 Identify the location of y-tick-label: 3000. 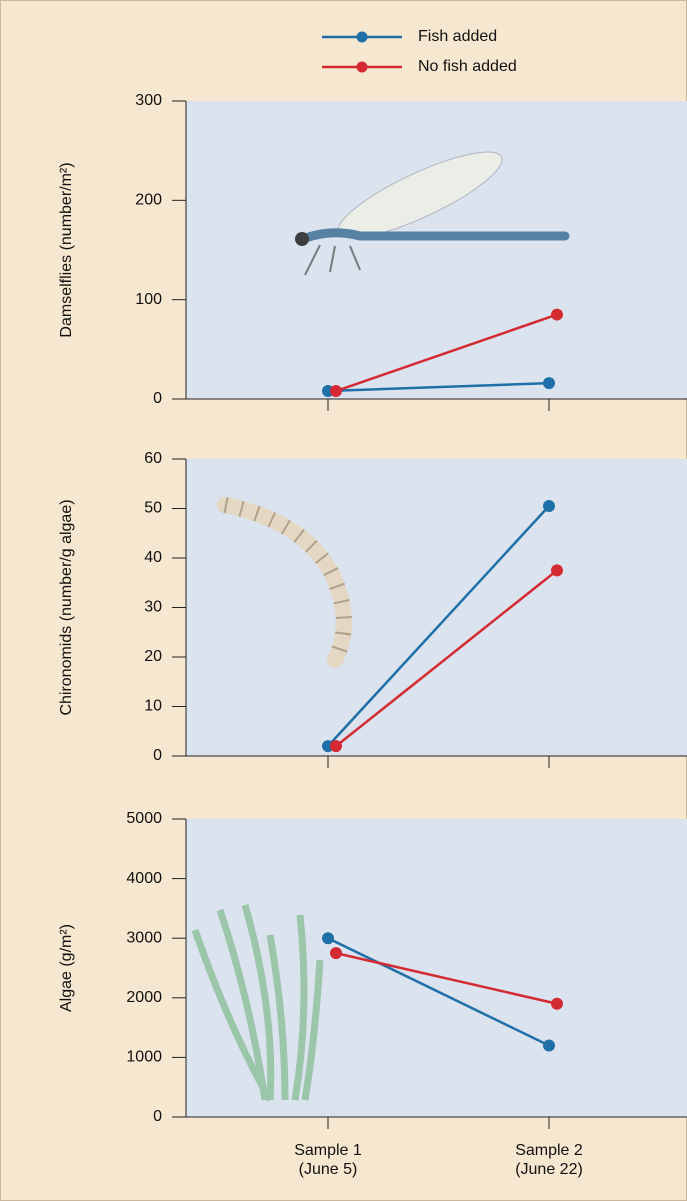
(144, 937).